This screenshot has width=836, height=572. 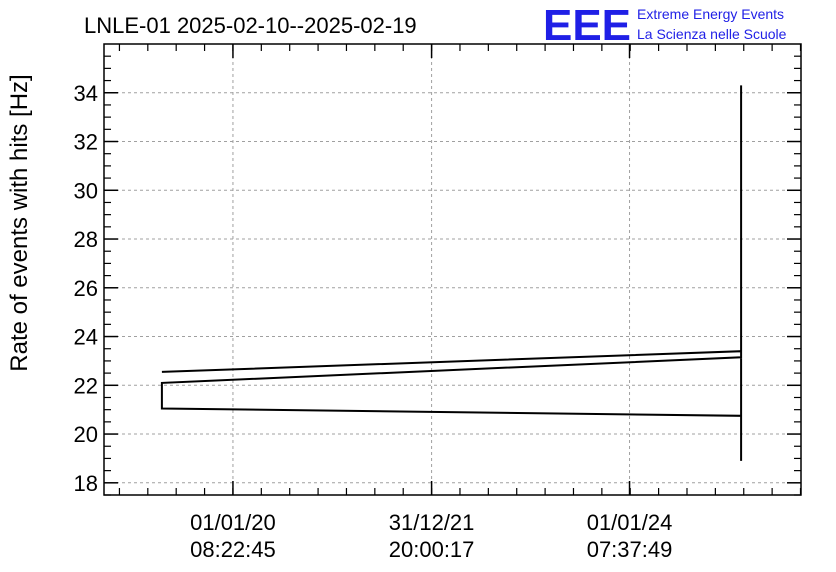 I want to click on y-tick-label: 26, so click(x=86, y=288).